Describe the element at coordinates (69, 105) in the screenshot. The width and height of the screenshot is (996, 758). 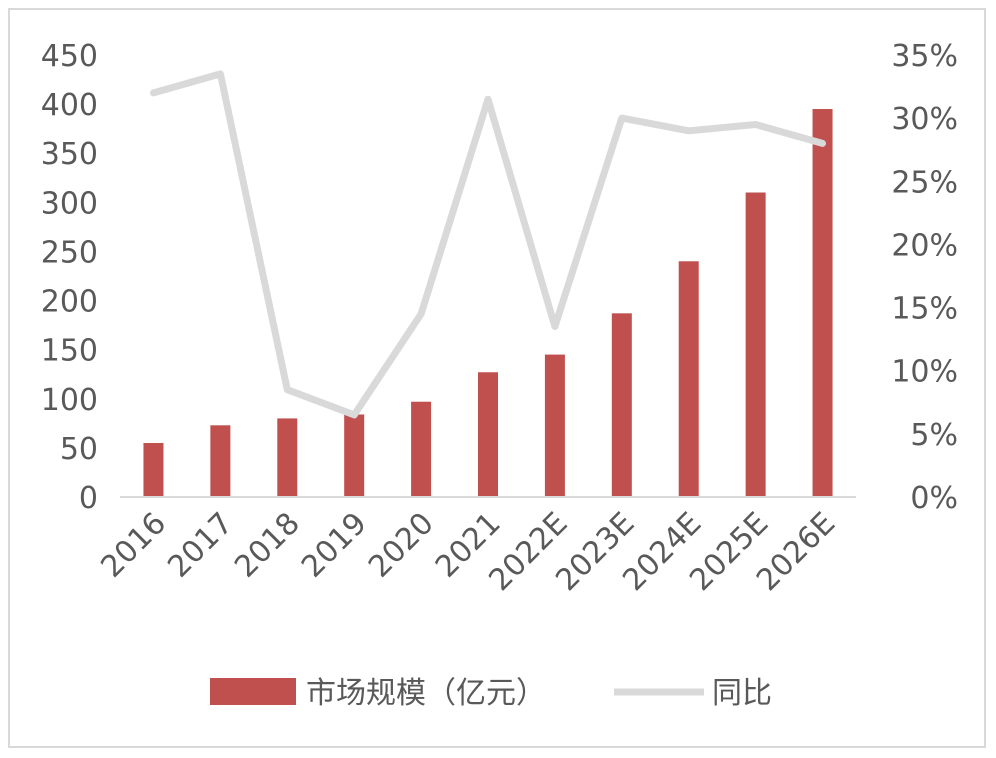
I see `left-tick-label: 400` at that location.